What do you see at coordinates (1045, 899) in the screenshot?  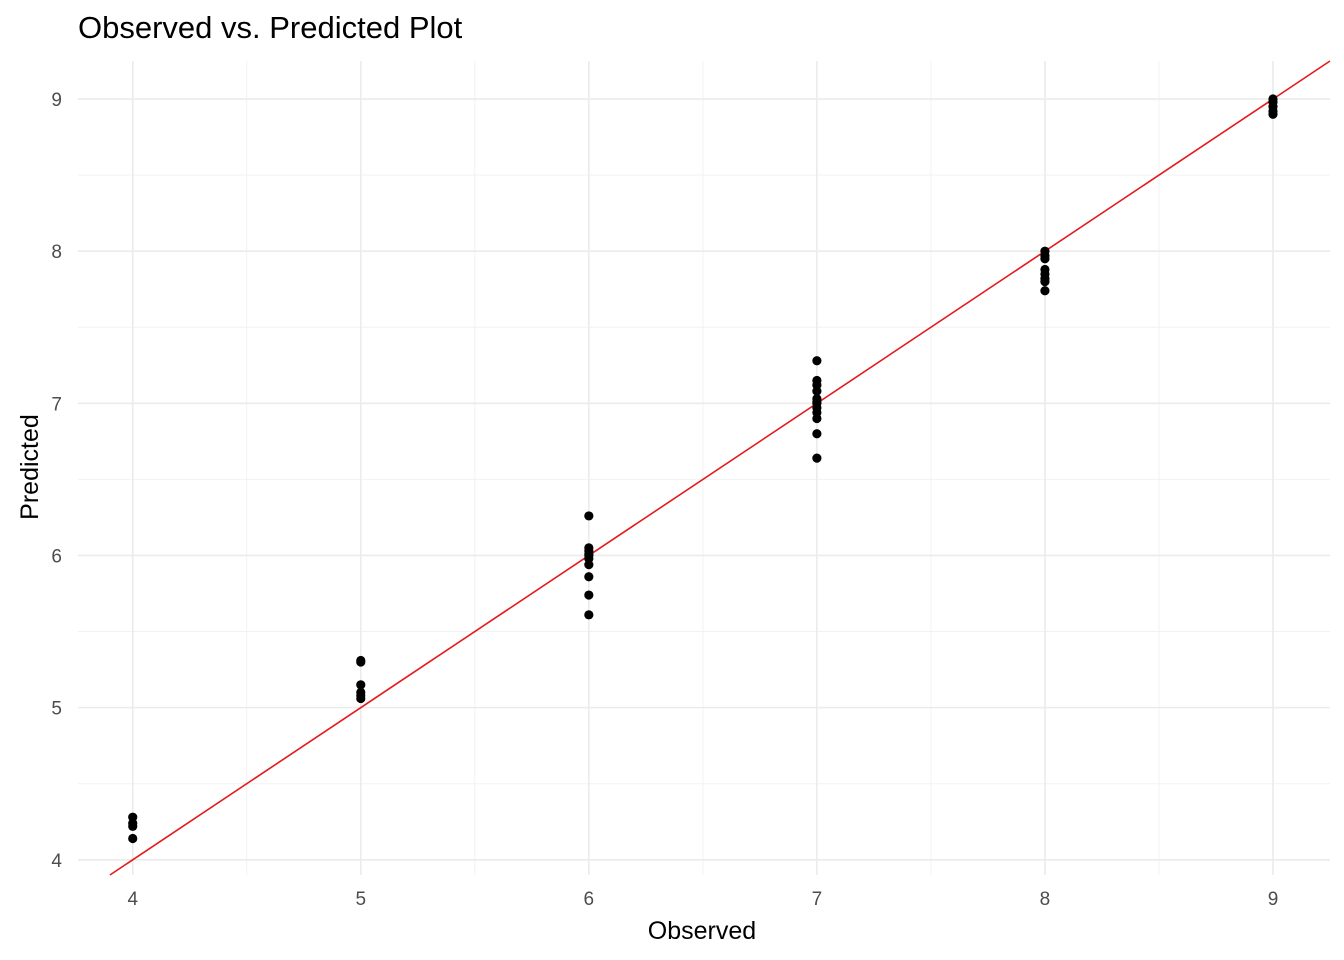 I see `x-tick-label: 8` at bounding box center [1045, 899].